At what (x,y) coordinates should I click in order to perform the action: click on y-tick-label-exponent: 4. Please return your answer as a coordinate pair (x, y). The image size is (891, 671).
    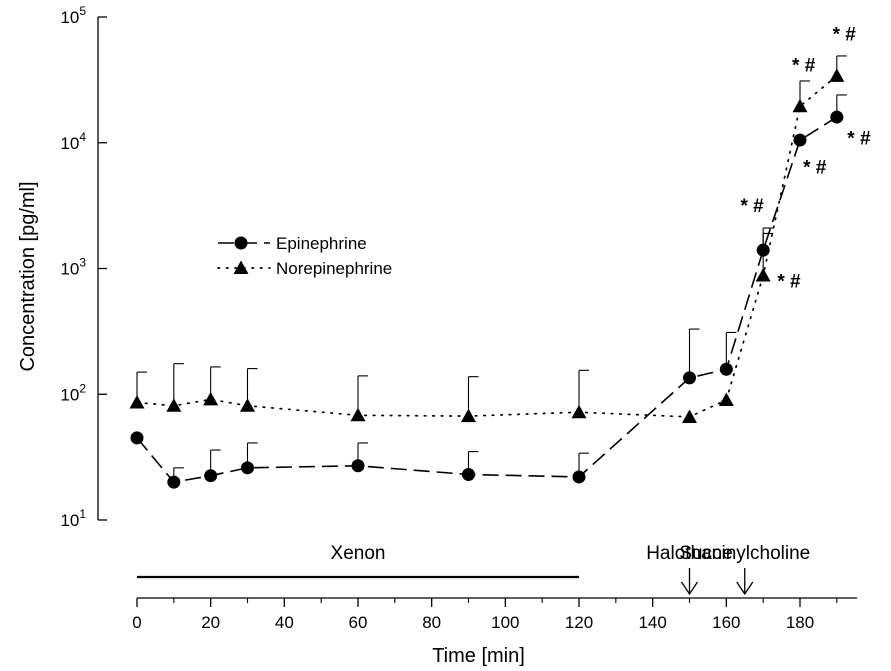
    Looking at the image, I should click on (82, 137).